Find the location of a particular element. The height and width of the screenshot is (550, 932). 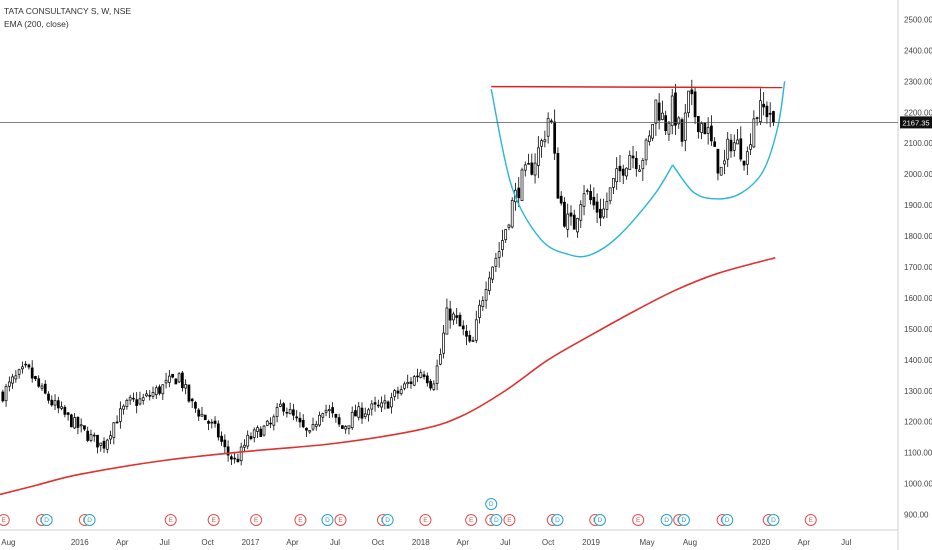

price-tick-label: 2200.00 is located at coordinates (918, 112).